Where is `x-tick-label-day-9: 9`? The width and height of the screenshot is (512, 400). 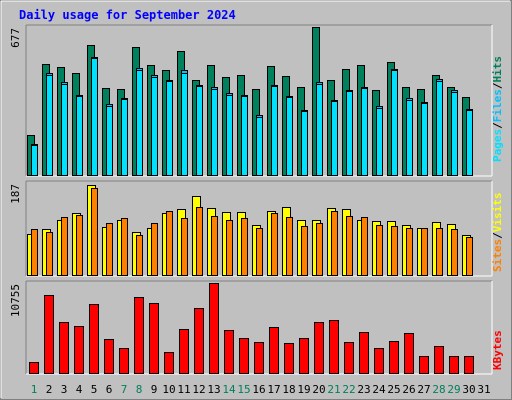 x-tick-label-day-9: 9 is located at coordinates (154, 389).